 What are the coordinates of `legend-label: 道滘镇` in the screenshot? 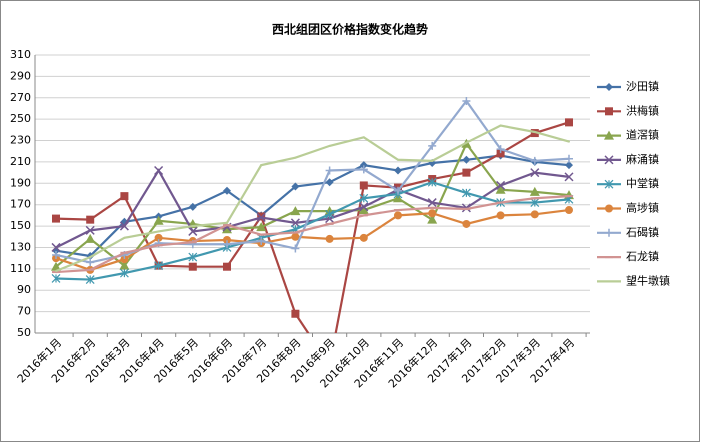 It's located at (642, 135).